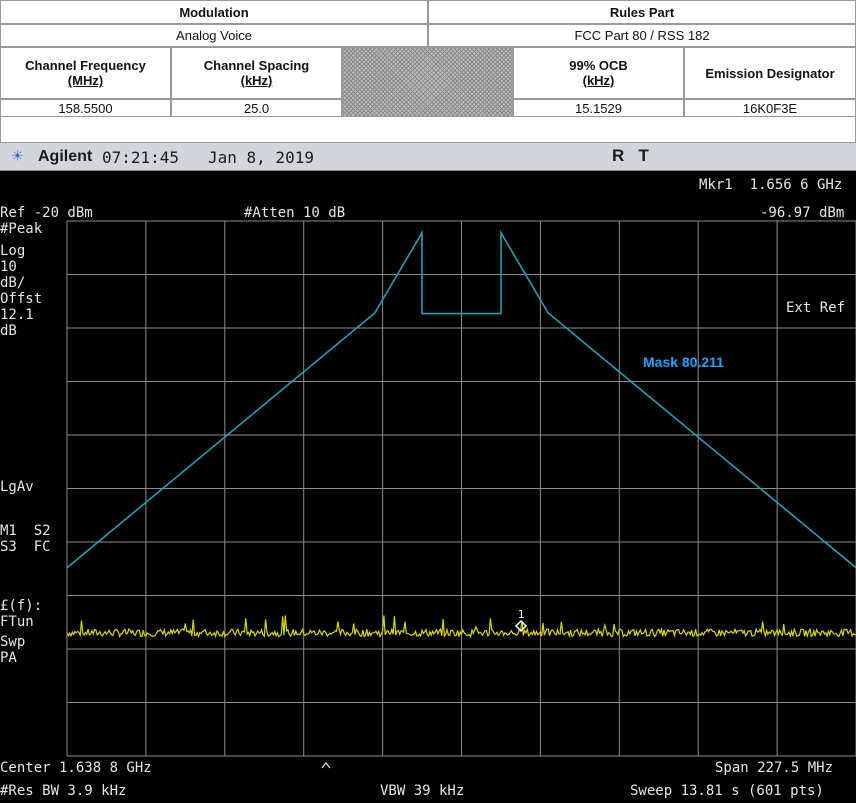 The height and width of the screenshot is (803, 856). I want to click on channel-spacing-value: 25.0, so click(256, 108).